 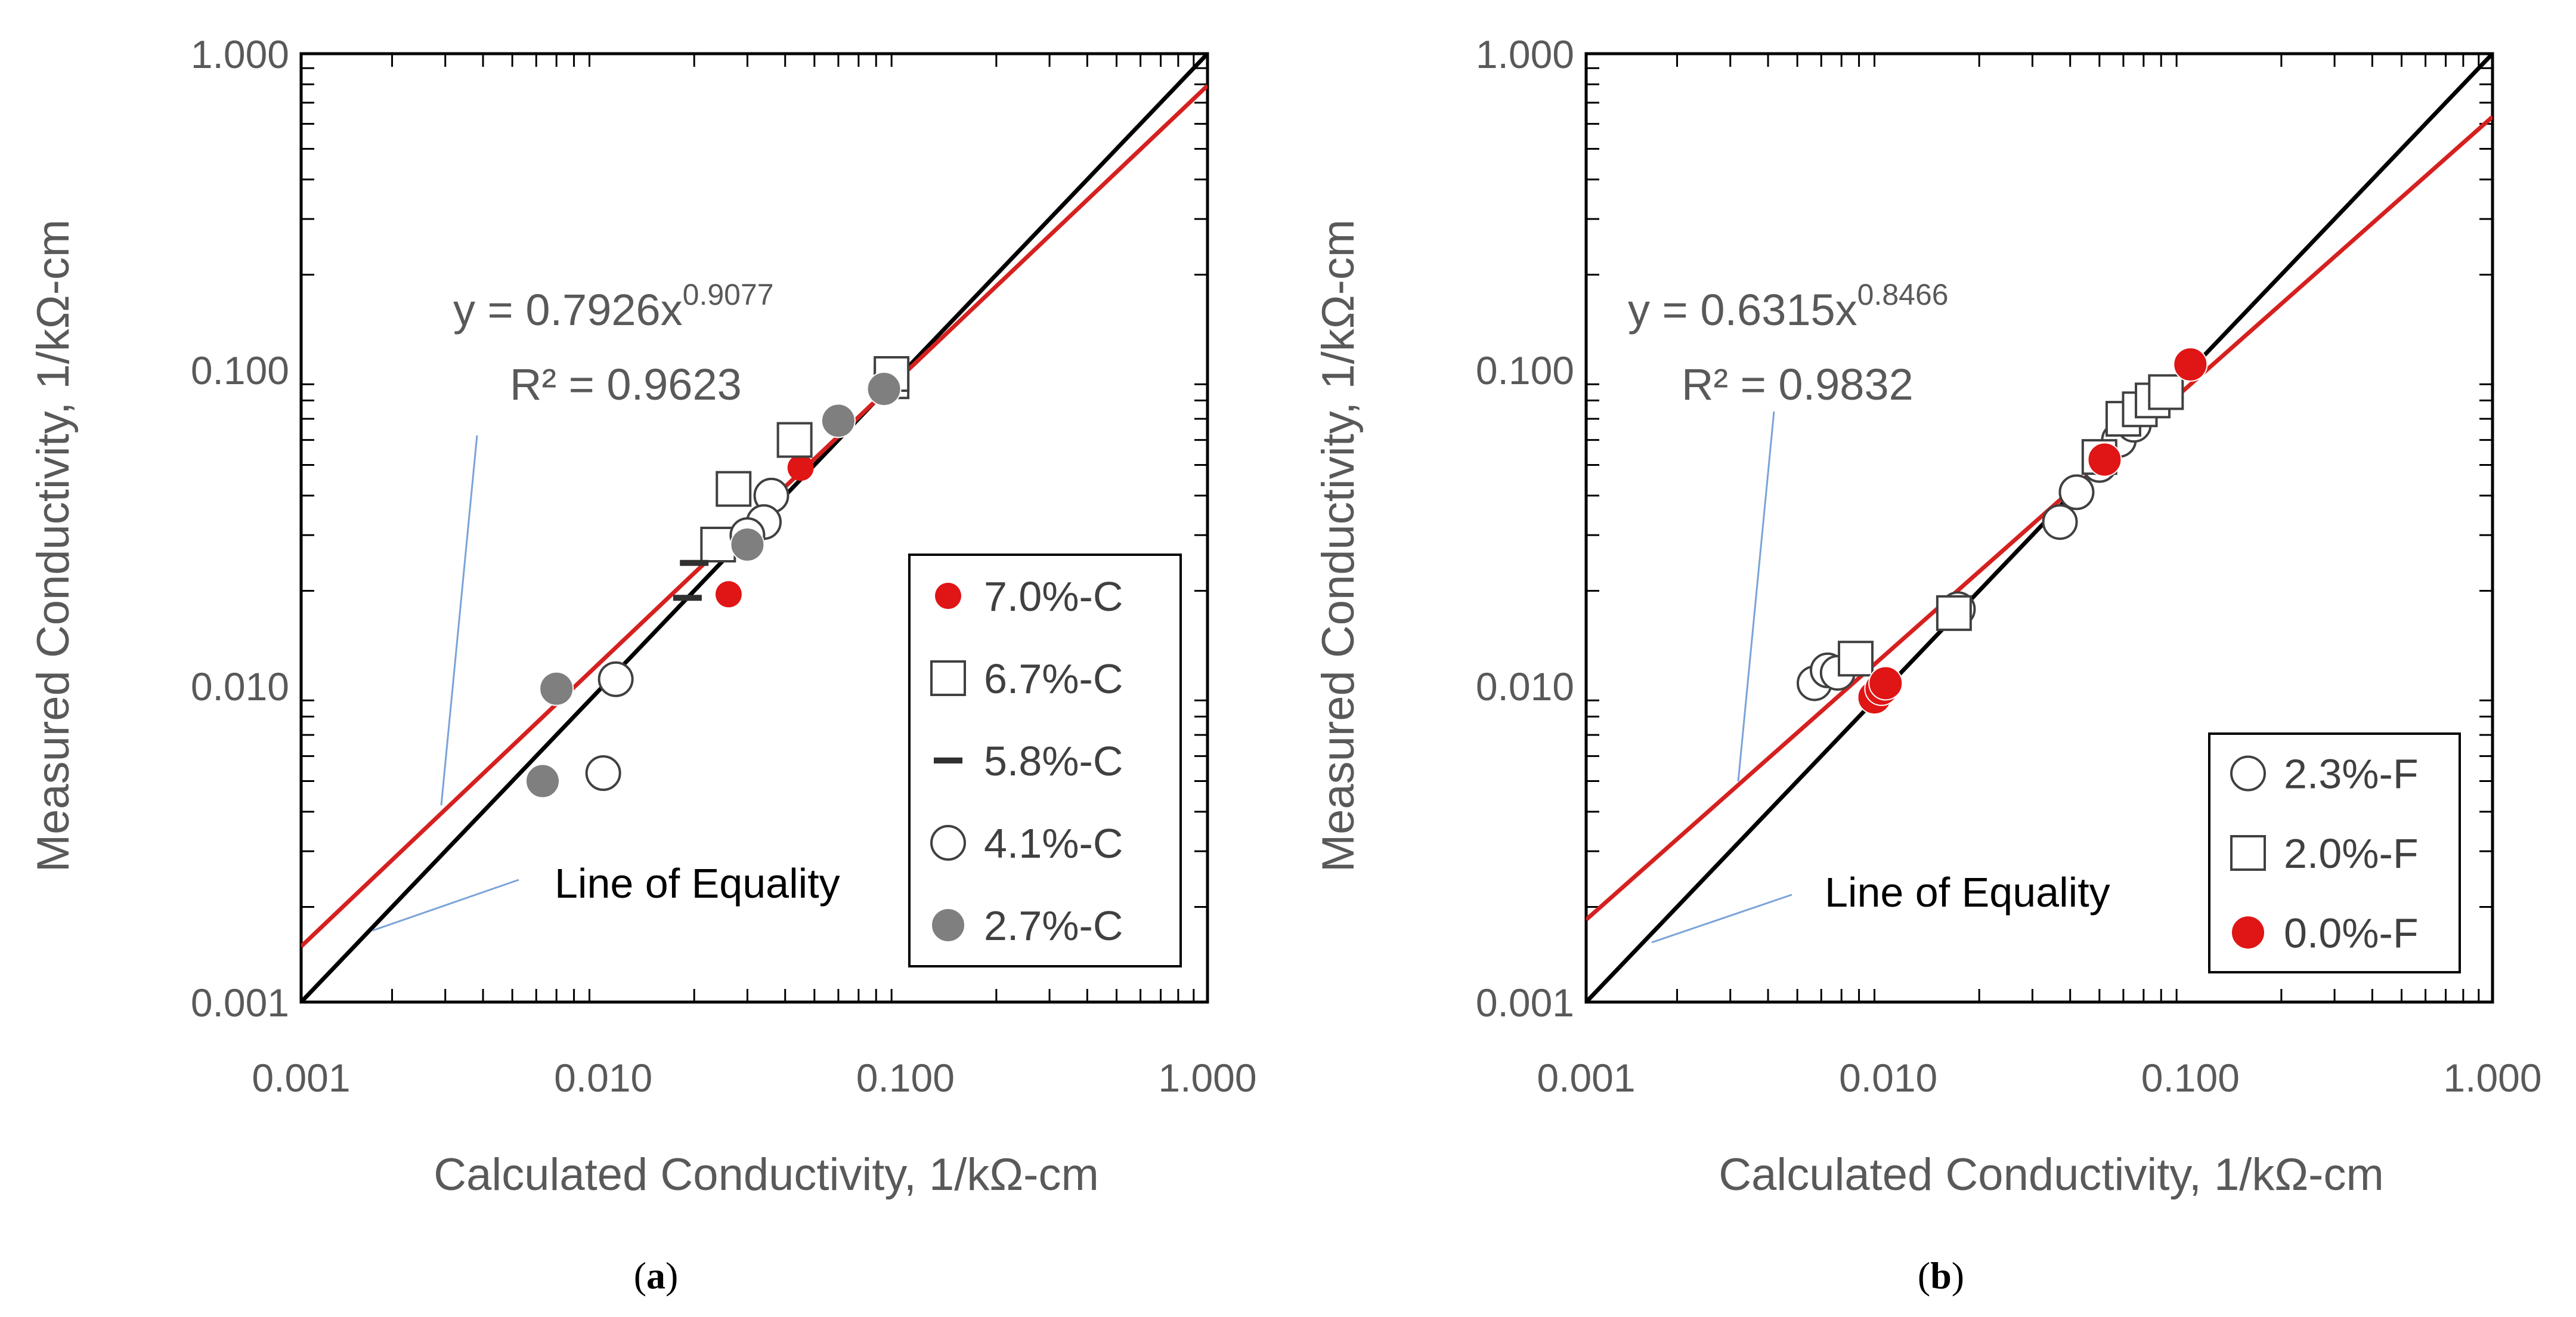 What do you see at coordinates (2352, 853) in the screenshot?
I see `legend-label: 2.0%-F` at bounding box center [2352, 853].